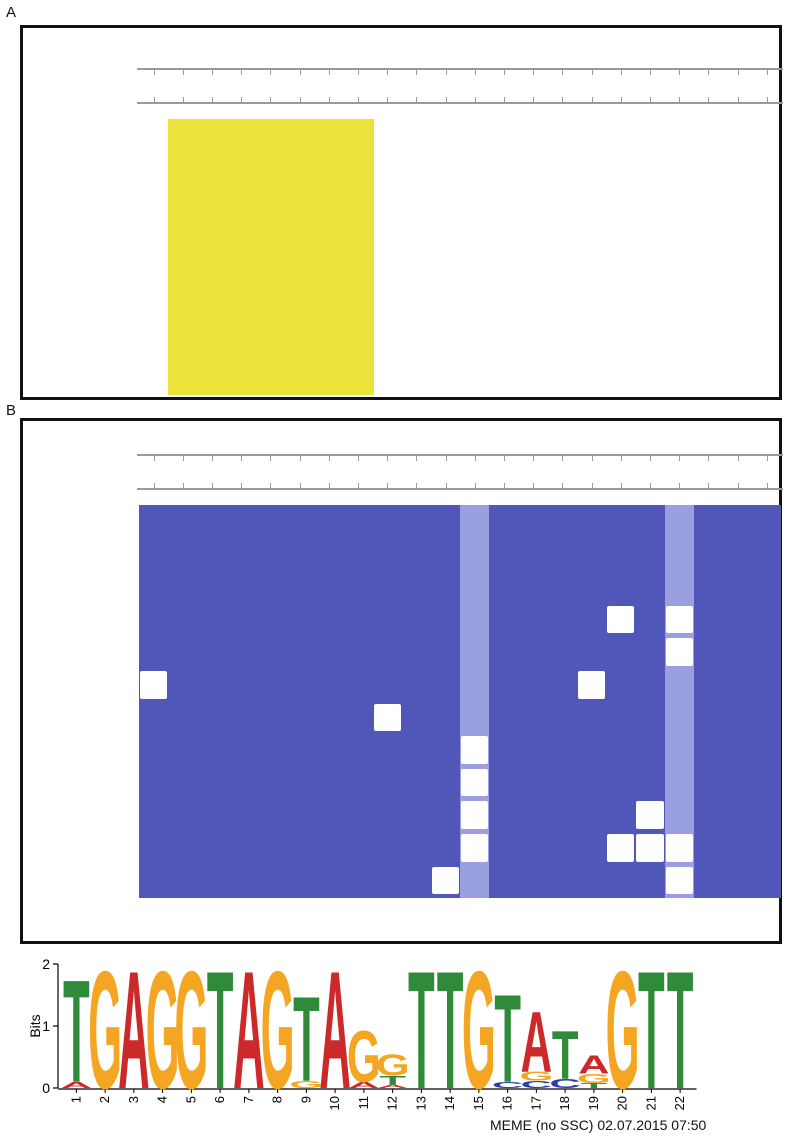 The image size is (787, 1138). Describe the element at coordinates (277, 1099) in the screenshot. I see `logo-position-label: 8` at that location.